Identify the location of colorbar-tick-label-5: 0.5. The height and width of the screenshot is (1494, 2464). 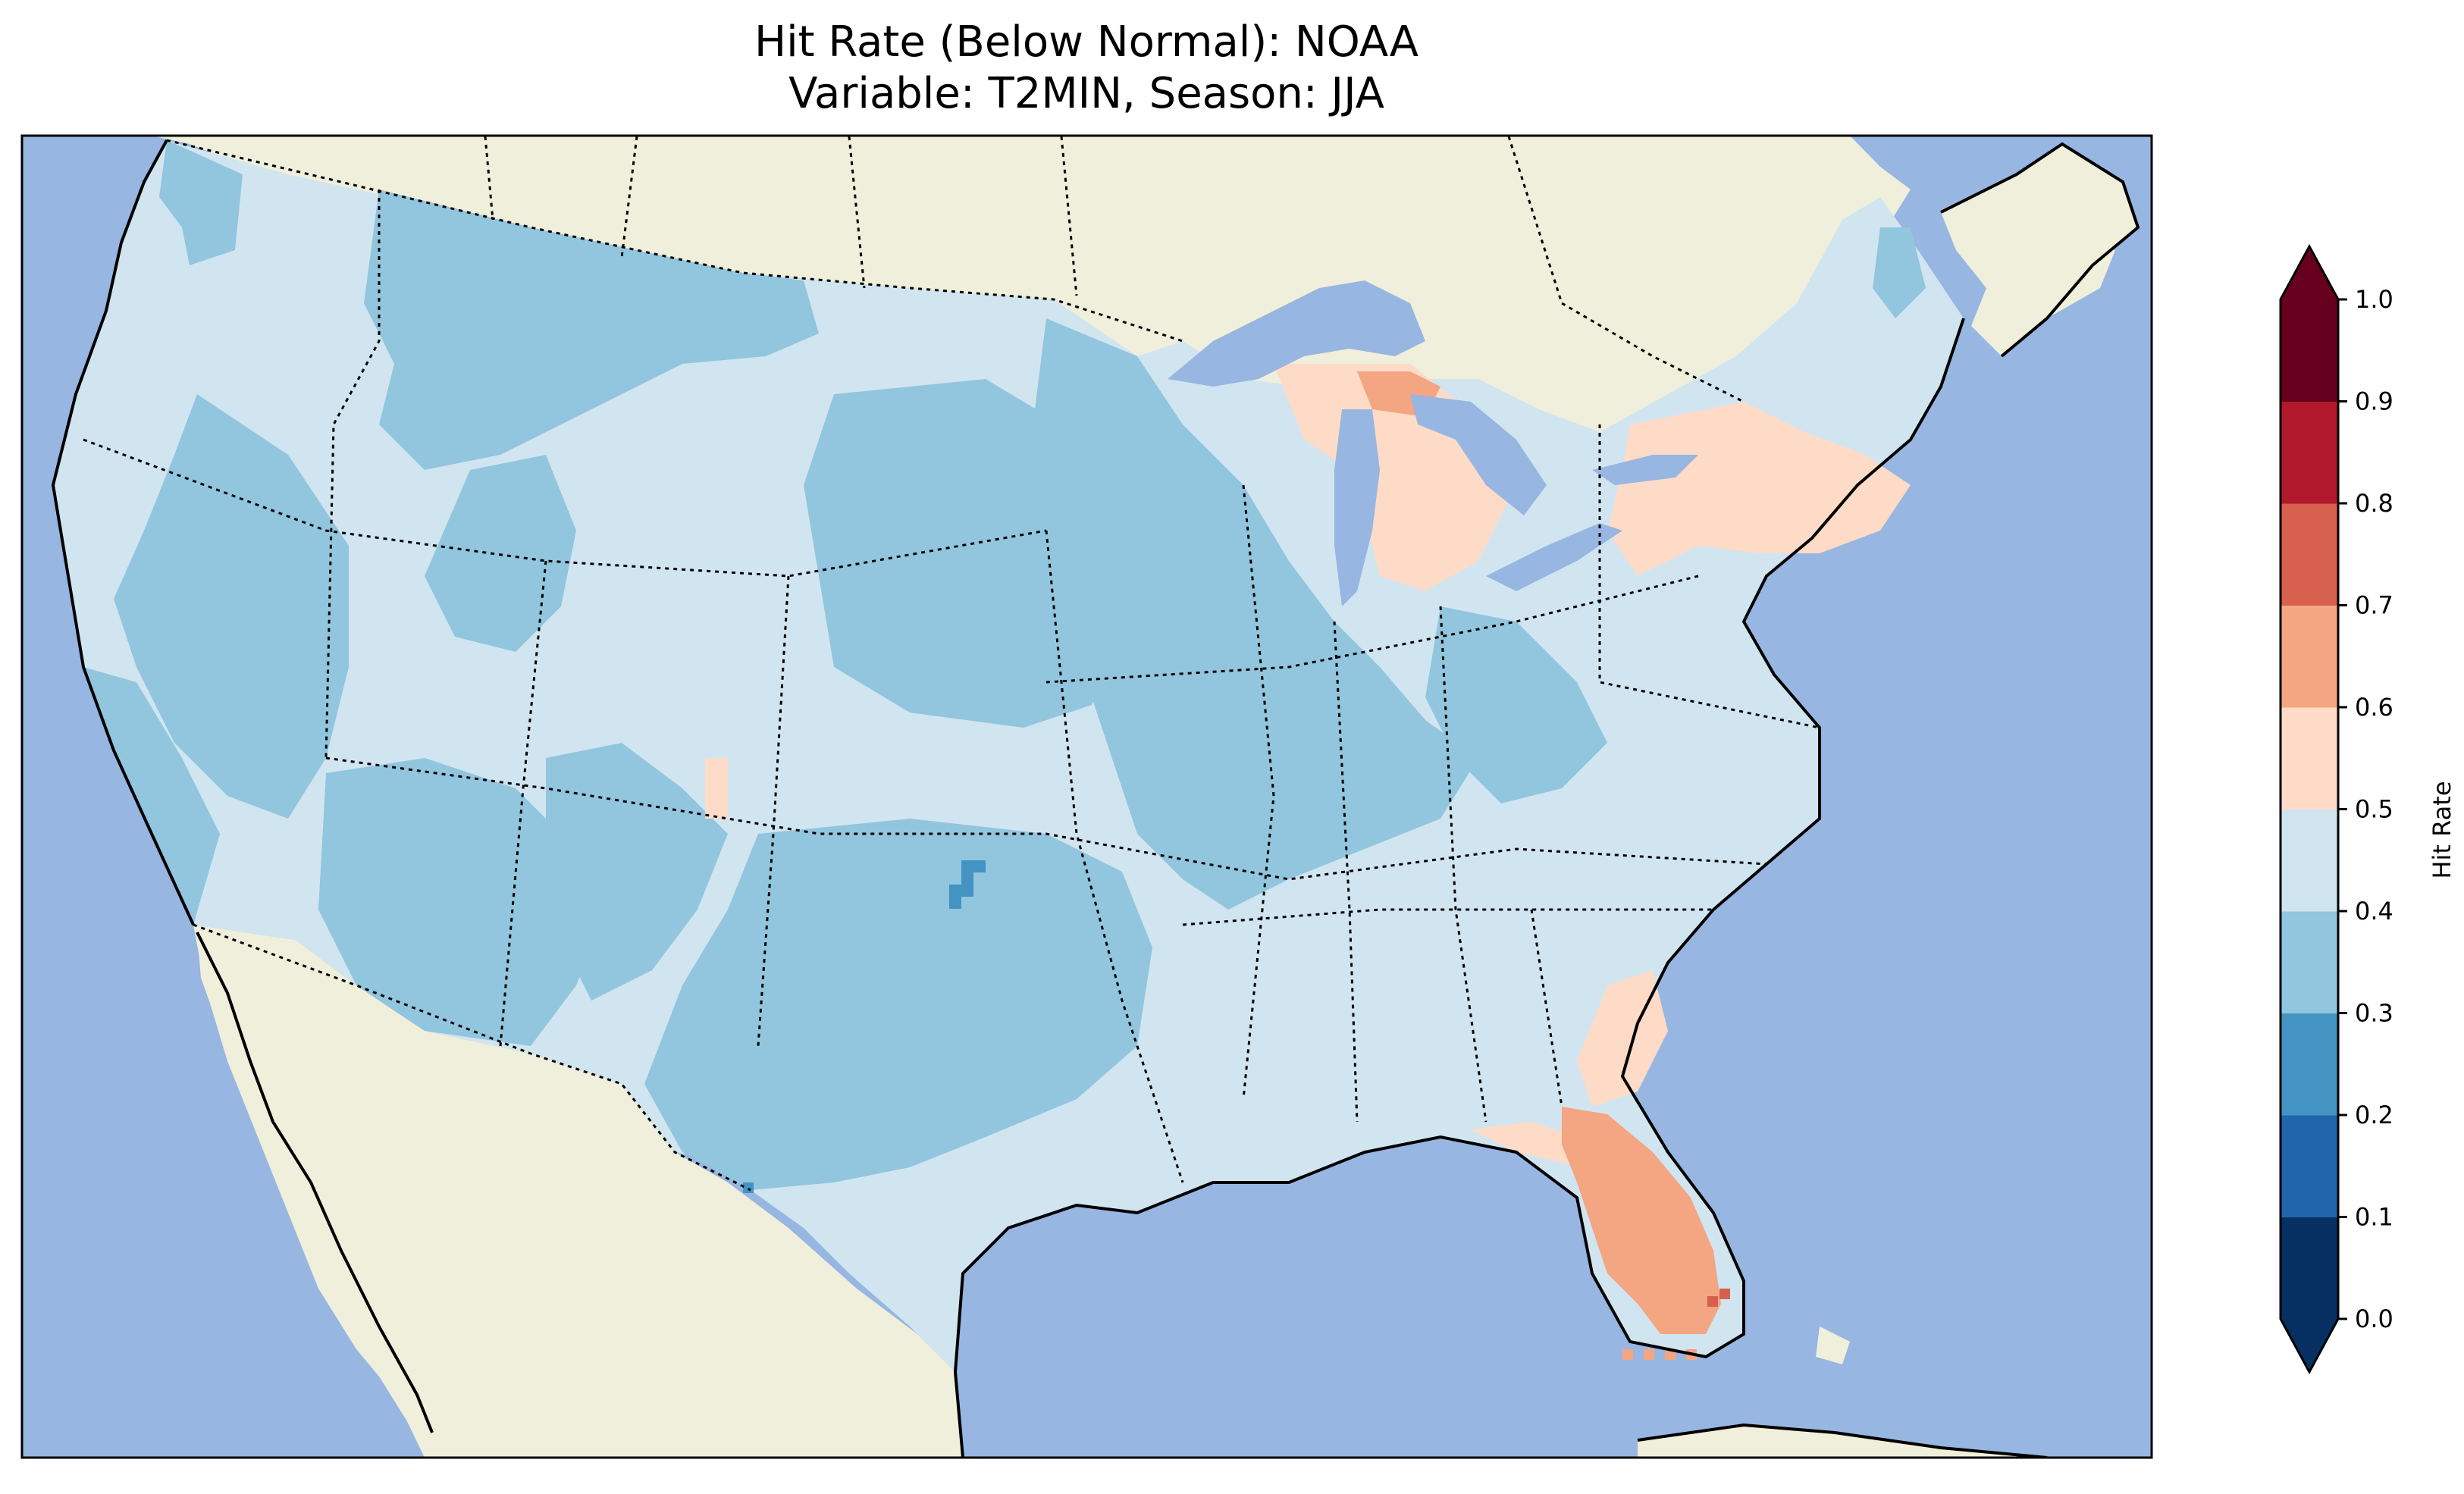
(2374, 809).